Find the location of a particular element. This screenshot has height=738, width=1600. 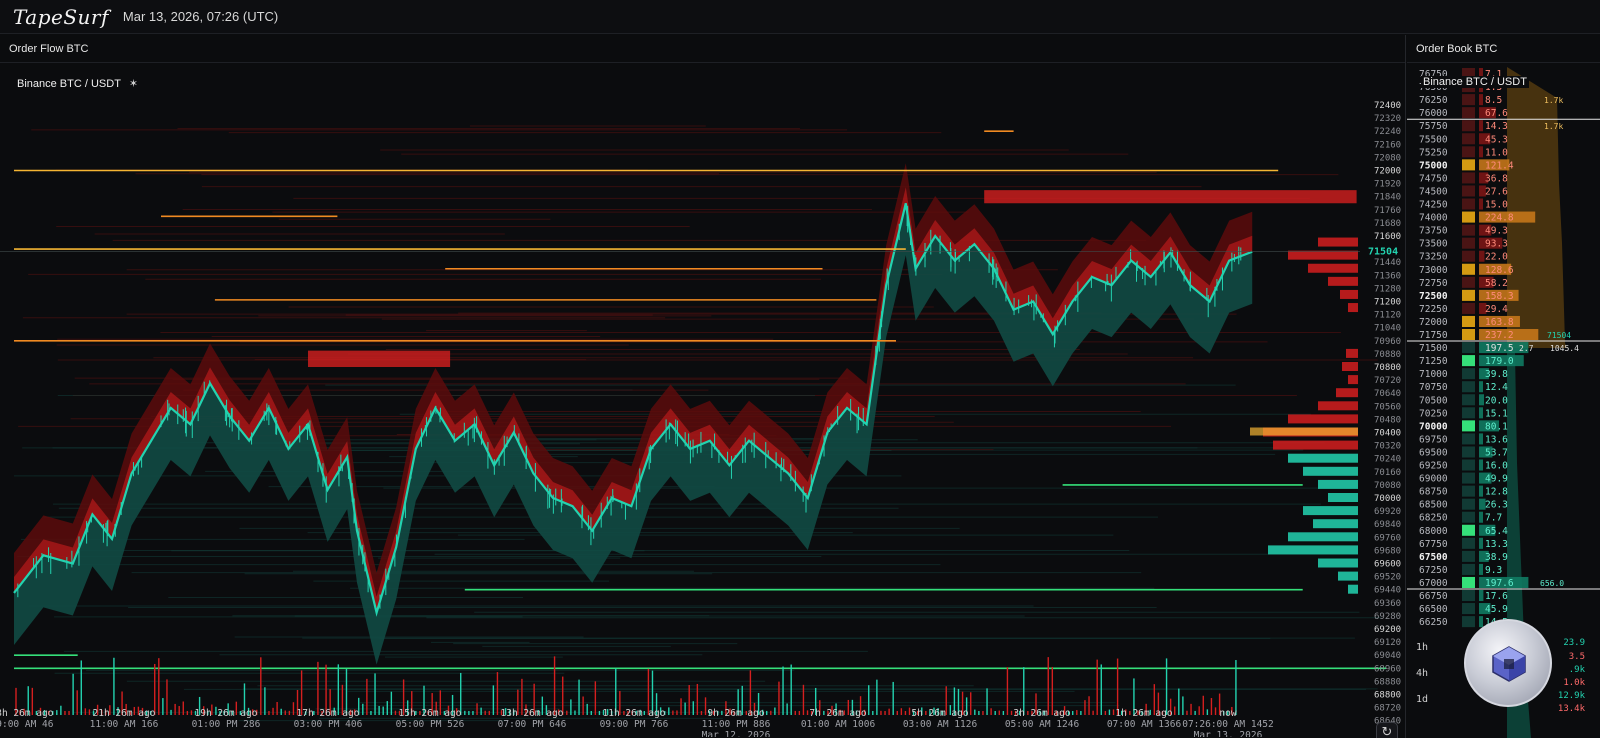

y-axis-tick: 70240 is located at coordinates (1387, 460).